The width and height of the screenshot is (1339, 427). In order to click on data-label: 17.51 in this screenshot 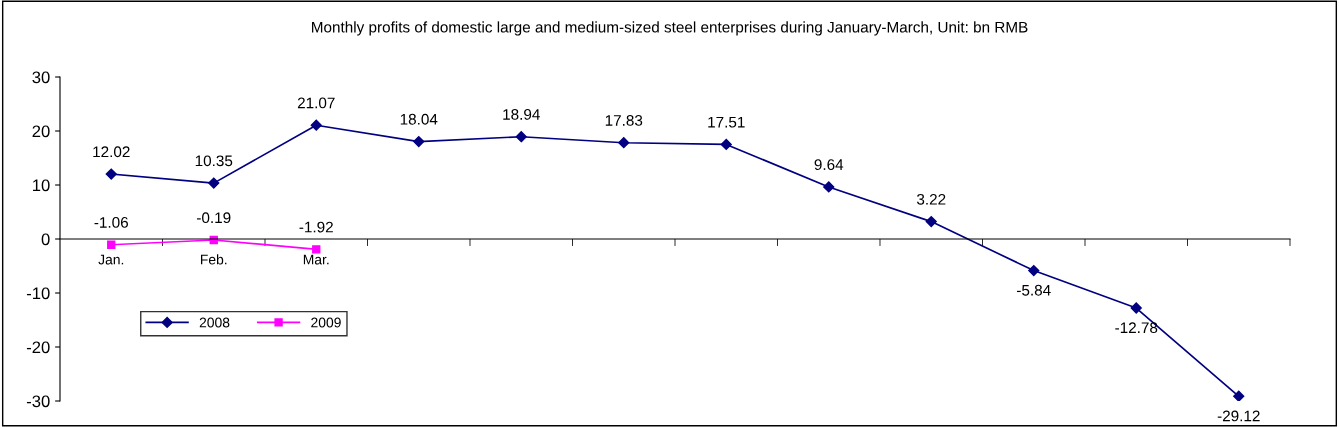, I will do `click(726, 122)`.